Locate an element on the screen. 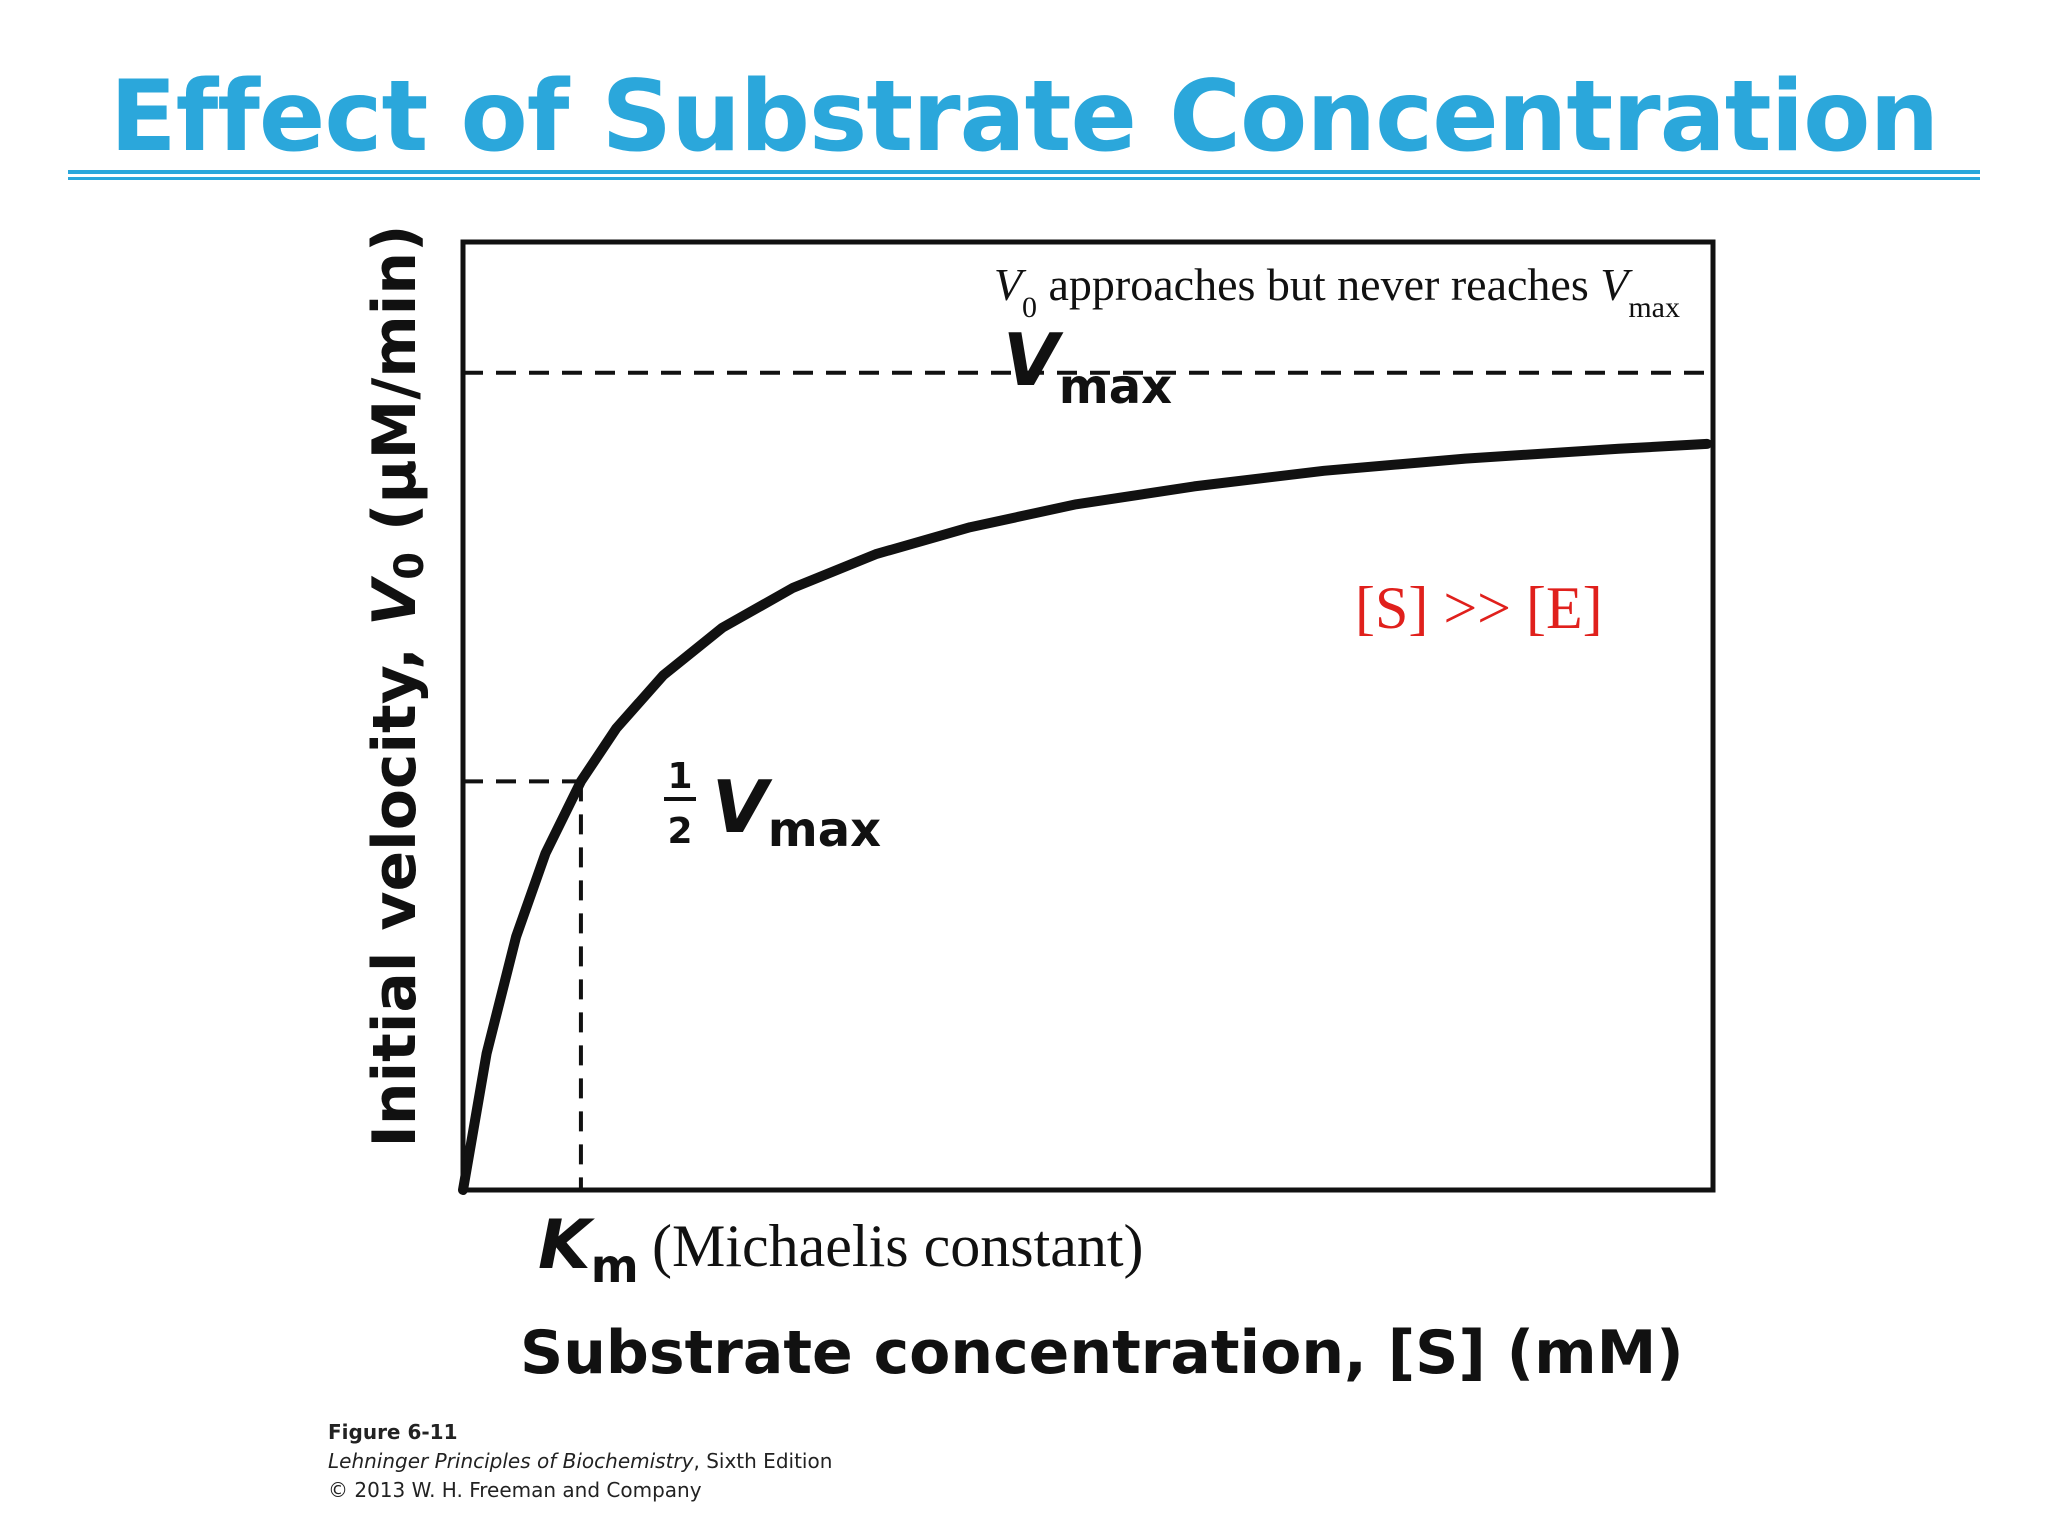 The image size is (2048, 1536). title-underline is located at coordinates (1024, 172).